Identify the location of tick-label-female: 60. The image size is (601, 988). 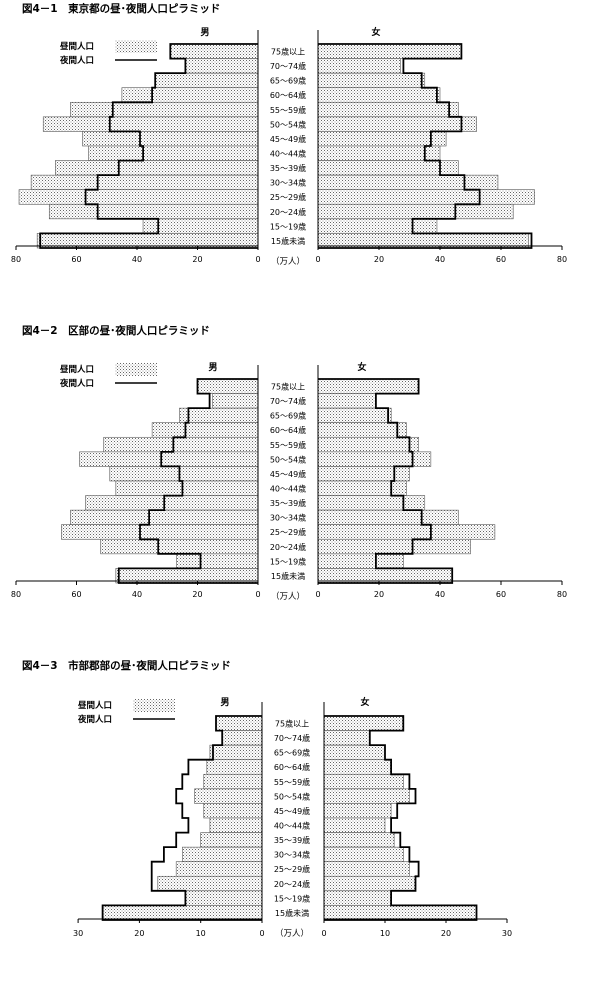
(501, 594).